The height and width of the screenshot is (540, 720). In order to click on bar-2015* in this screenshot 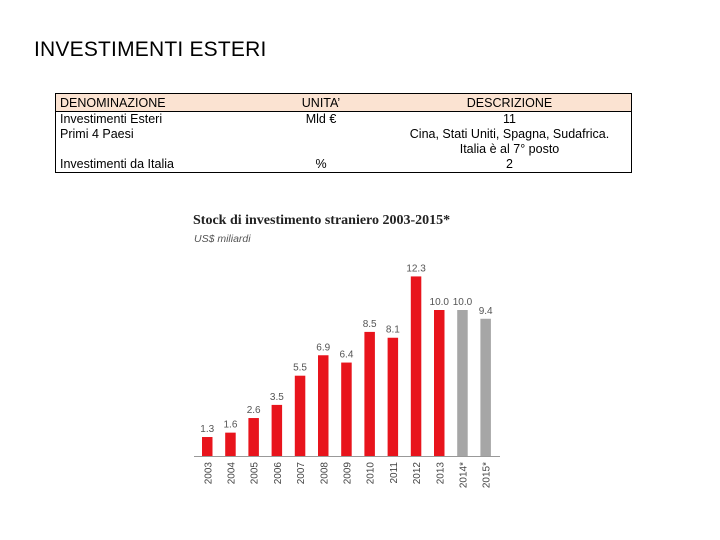, I will do `click(485, 387)`.